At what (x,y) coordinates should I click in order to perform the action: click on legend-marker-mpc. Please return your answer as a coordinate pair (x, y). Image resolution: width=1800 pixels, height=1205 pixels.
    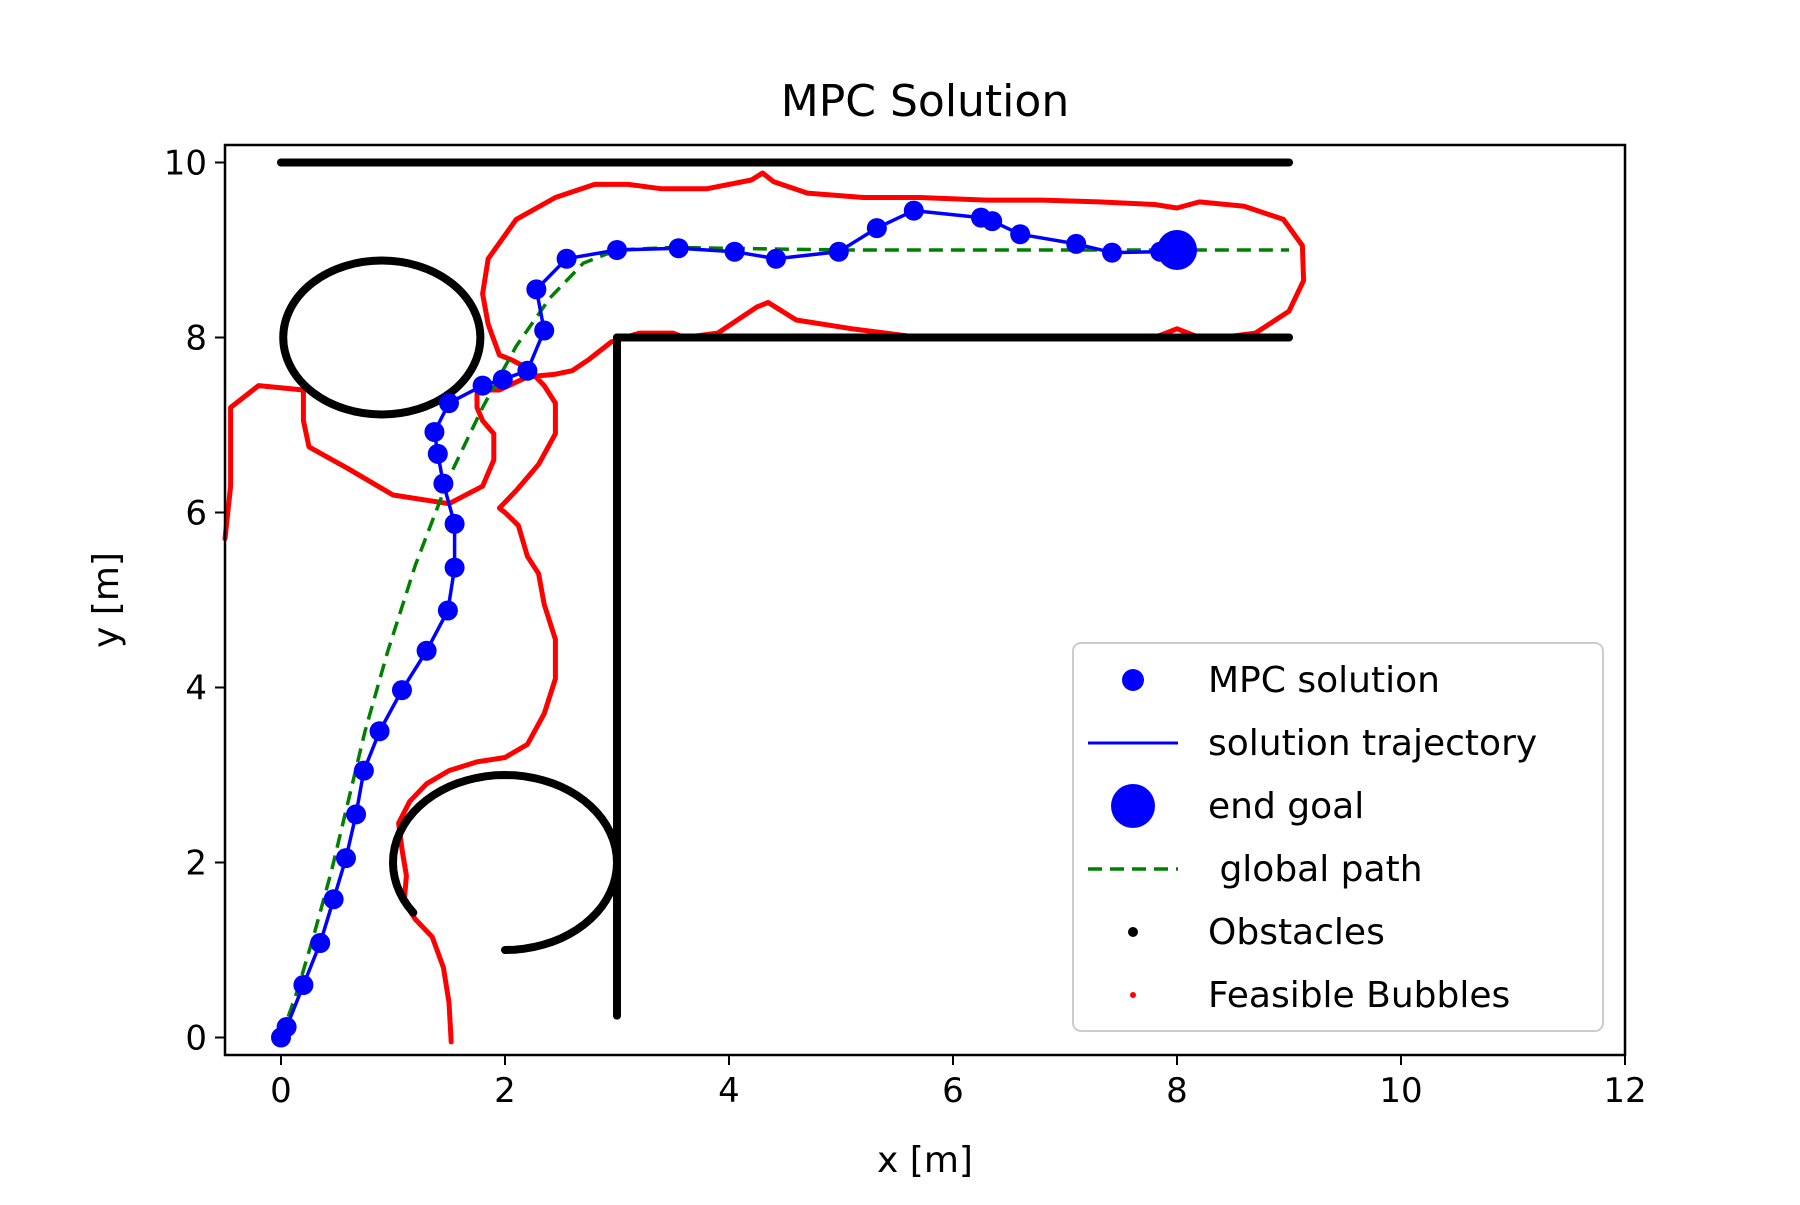
    Looking at the image, I should click on (1133, 680).